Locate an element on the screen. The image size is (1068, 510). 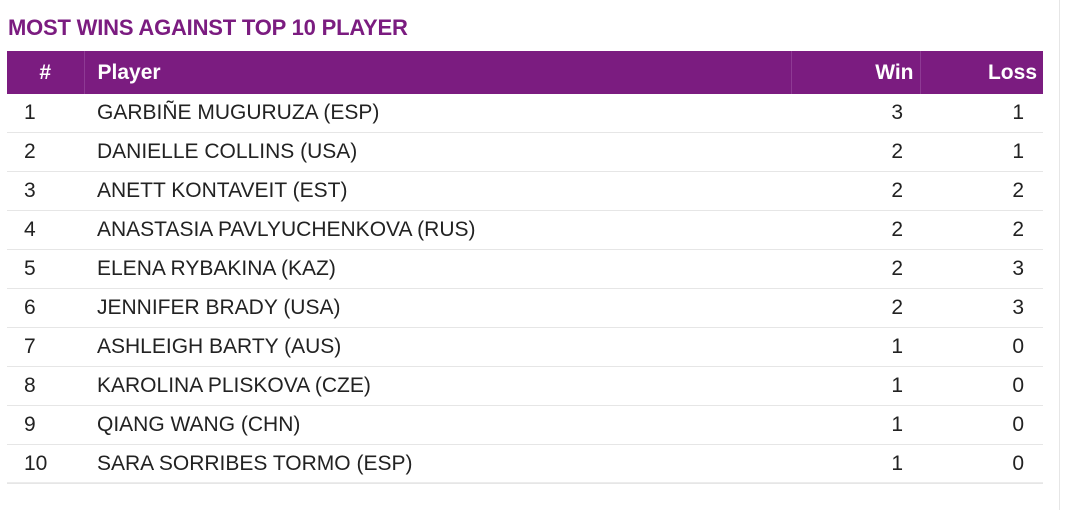
cell-player: DANIELLE COLLINS (USA) is located at coordinates (437, 152).